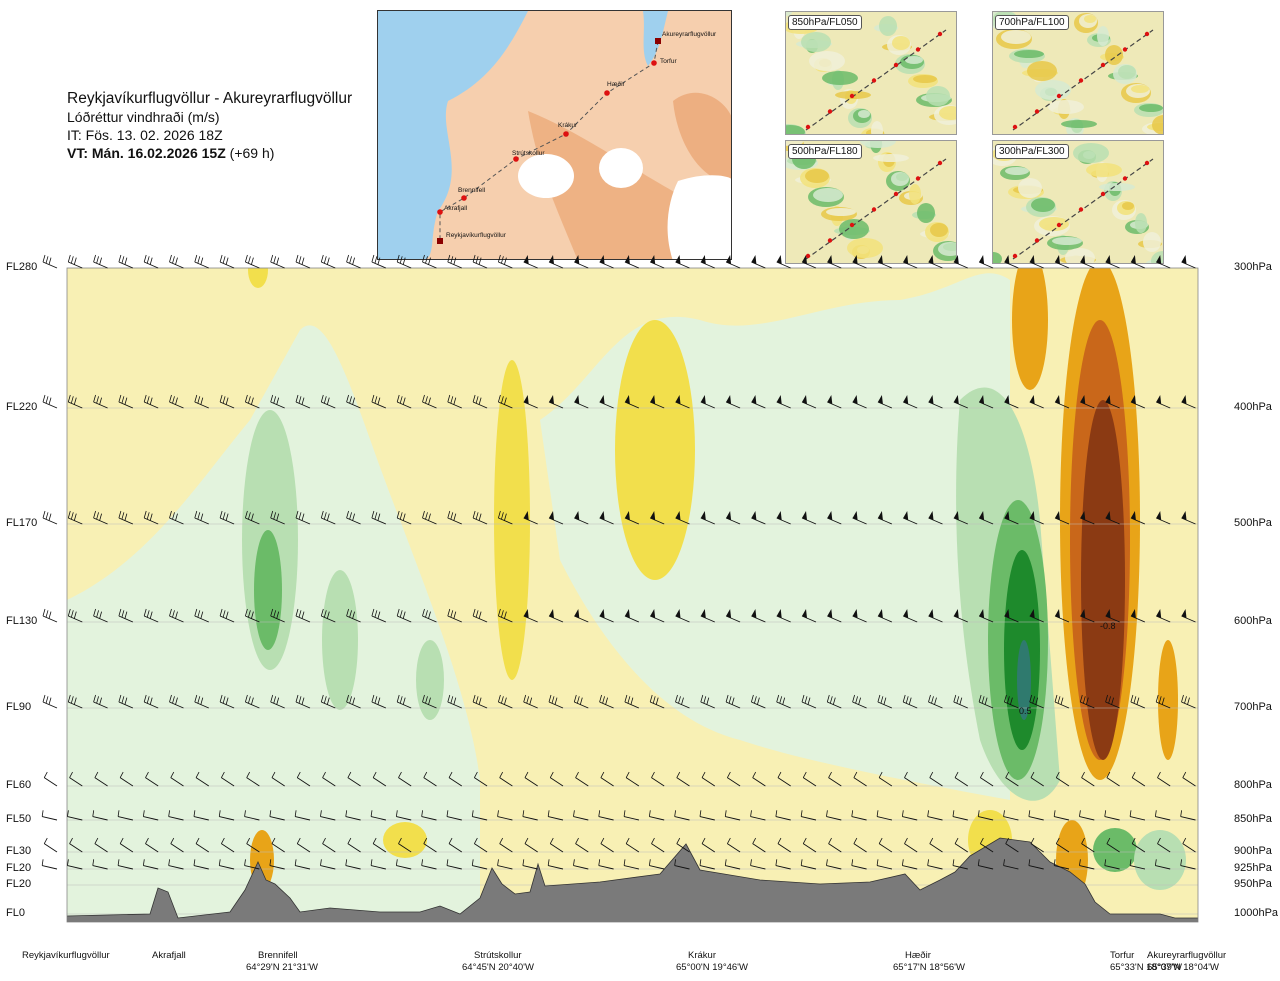 This screenshot has height=981, width=1280. What do you see at coordinates (1078, 202) in the screenshot?
I see `thumbnail-300: 300hPa/FL300` at bounding box center [1078, 202].